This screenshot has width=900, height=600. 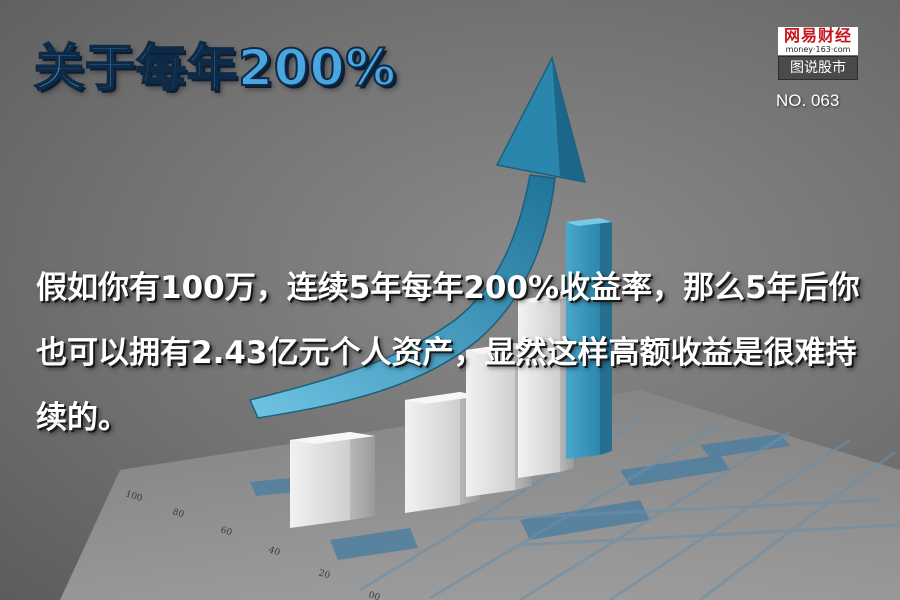 What do you see at coordinates (818, 68) in the screenshot?
I see `section-label: 图说股市` at bounding box center [818, 68].